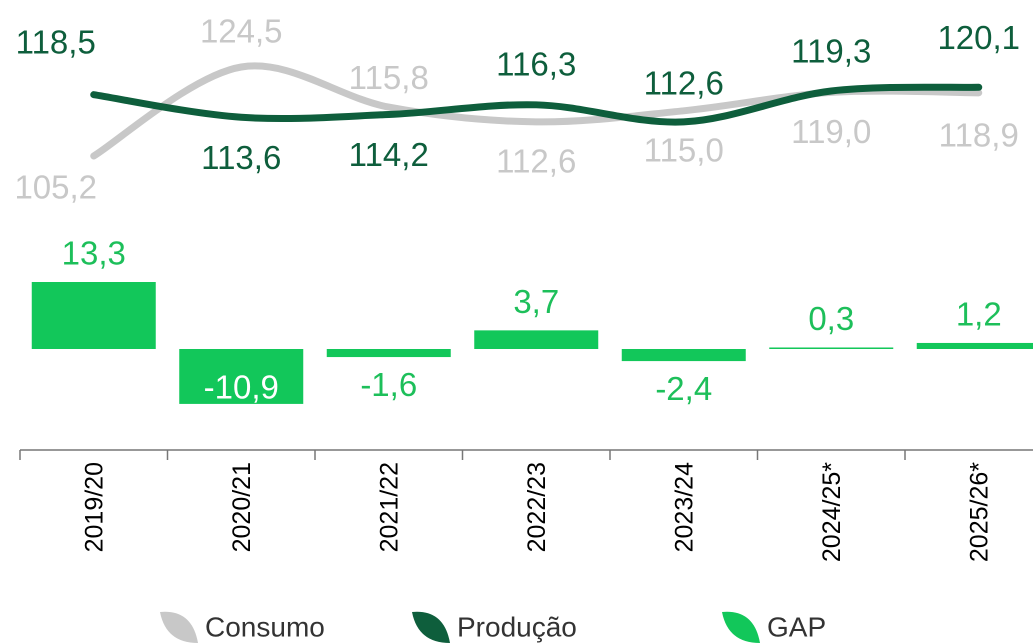 The height and width of the screenshot is (643, 1033). What do you see at coordinates (978, 37) in the screenshot?
I see `line-value-label: 120,1` at bounding box center [978, 37].